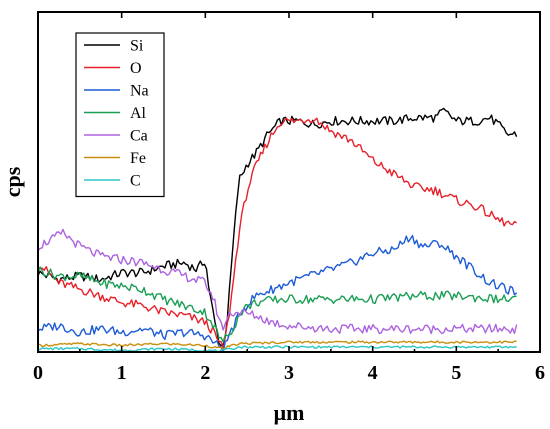 This screenshot has height=429, width=550. Describe the element at coordinates (277, 349) in the screenshot. I see `series-line-c` at that location.